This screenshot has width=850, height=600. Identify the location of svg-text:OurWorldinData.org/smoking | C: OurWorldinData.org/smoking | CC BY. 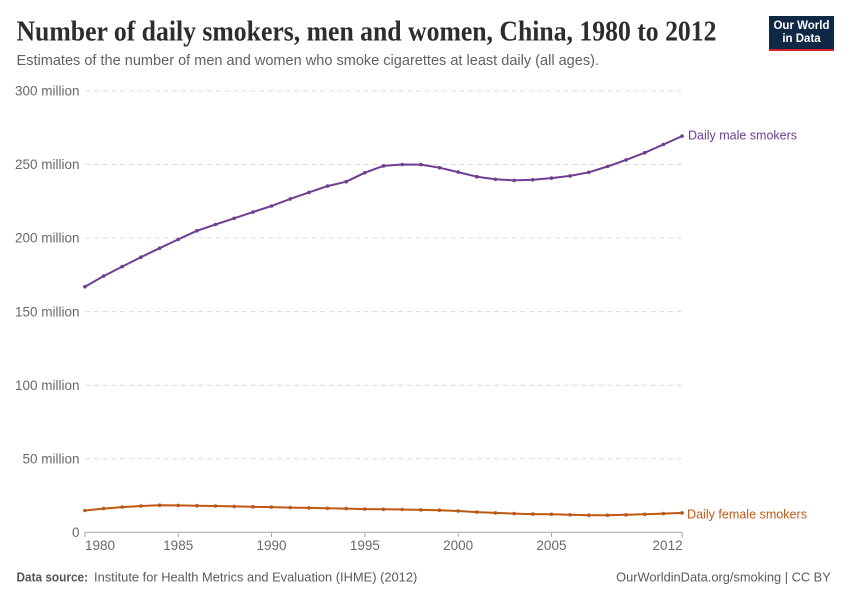
(723, 576).